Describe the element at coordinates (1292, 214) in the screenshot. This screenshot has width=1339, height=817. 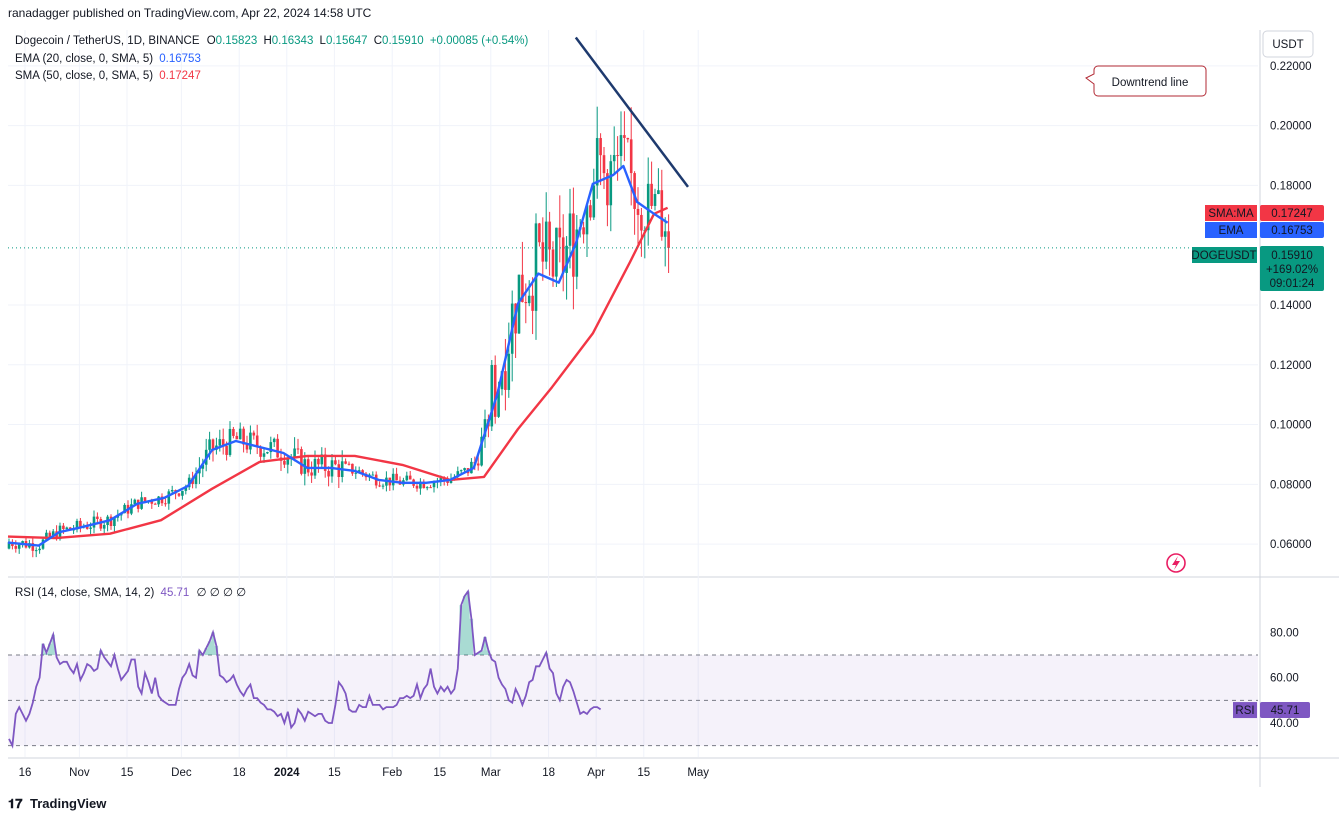
I see `sma-tag-value: 0.17247` at that location.